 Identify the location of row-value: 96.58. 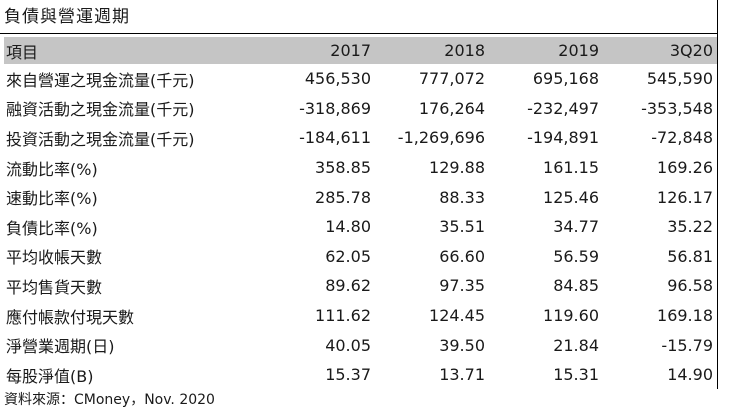
(690, 286).